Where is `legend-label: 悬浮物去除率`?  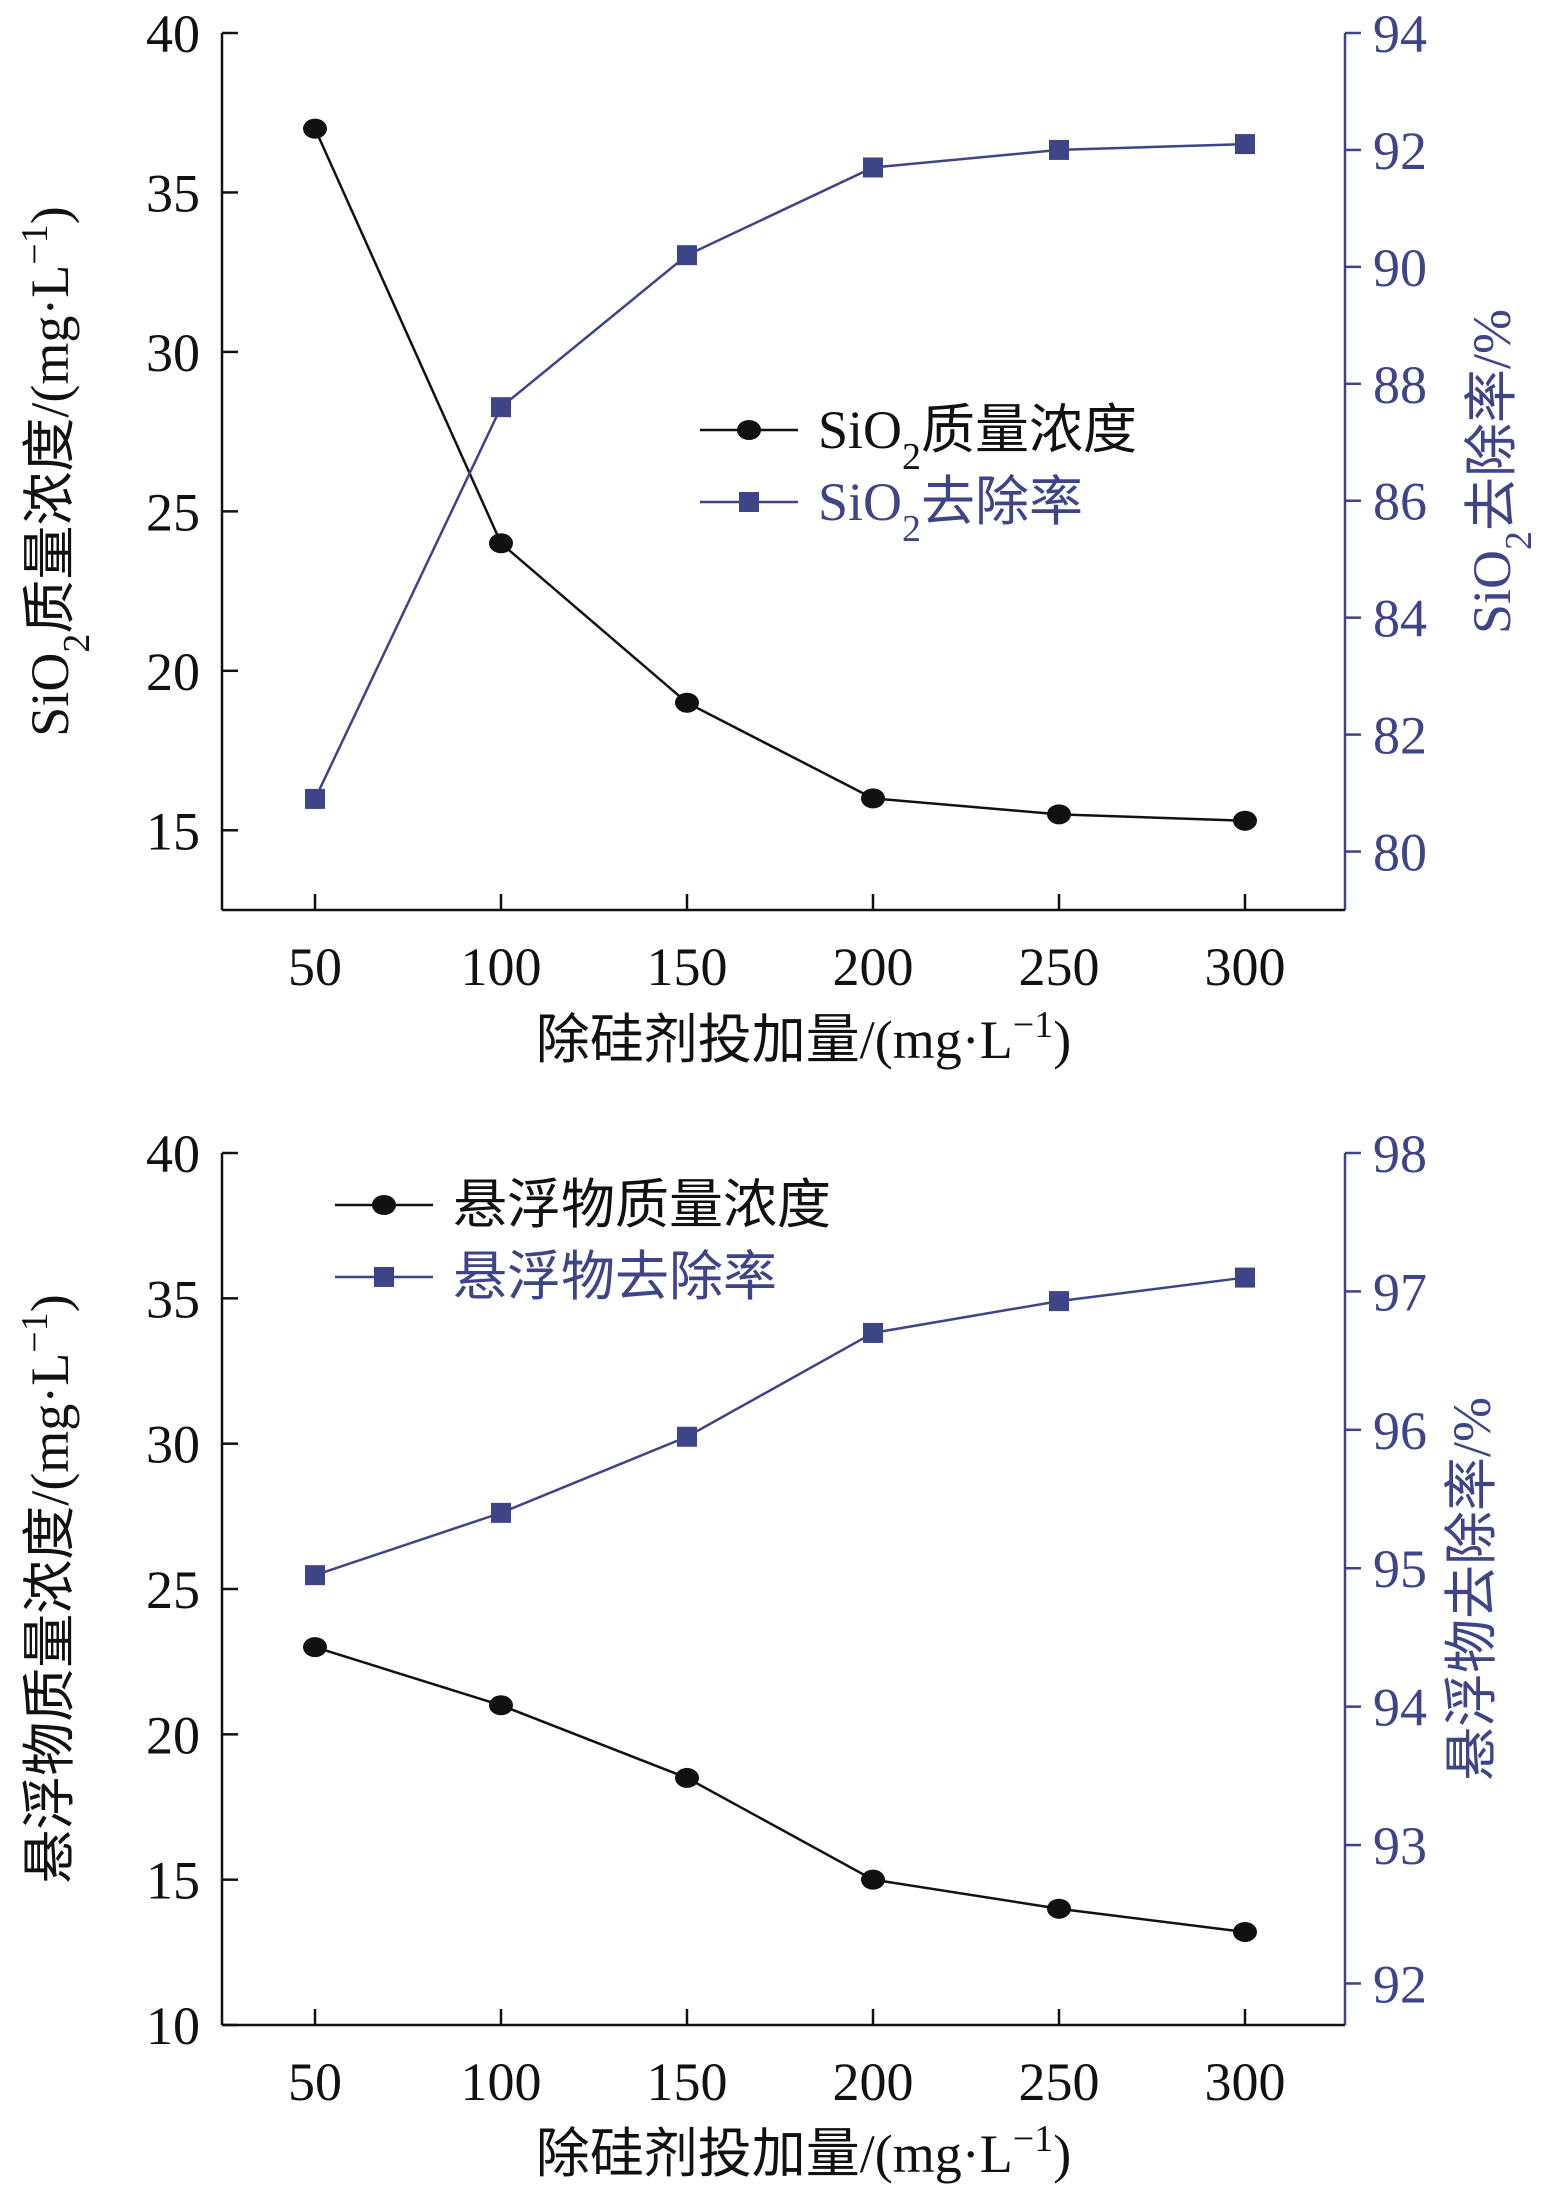 legend-label: 悬浮物去除率 is located at coordinates (615, 1277).